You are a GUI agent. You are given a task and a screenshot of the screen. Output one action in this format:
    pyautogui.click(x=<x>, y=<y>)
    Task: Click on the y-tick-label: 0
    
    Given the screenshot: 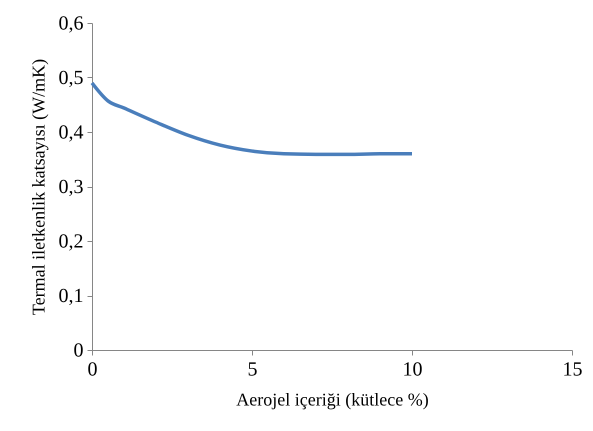 What is the action you would take?
    pyautogui.click(x=79, y=351)
    